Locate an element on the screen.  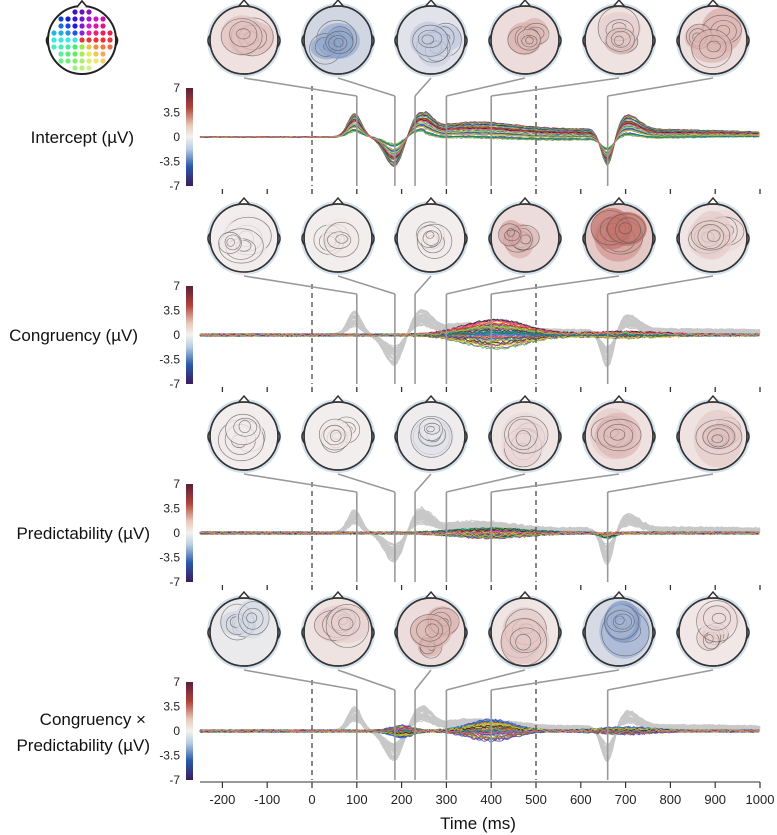
colorbar-tick-label: 0 is located at coordinates (176, 533).